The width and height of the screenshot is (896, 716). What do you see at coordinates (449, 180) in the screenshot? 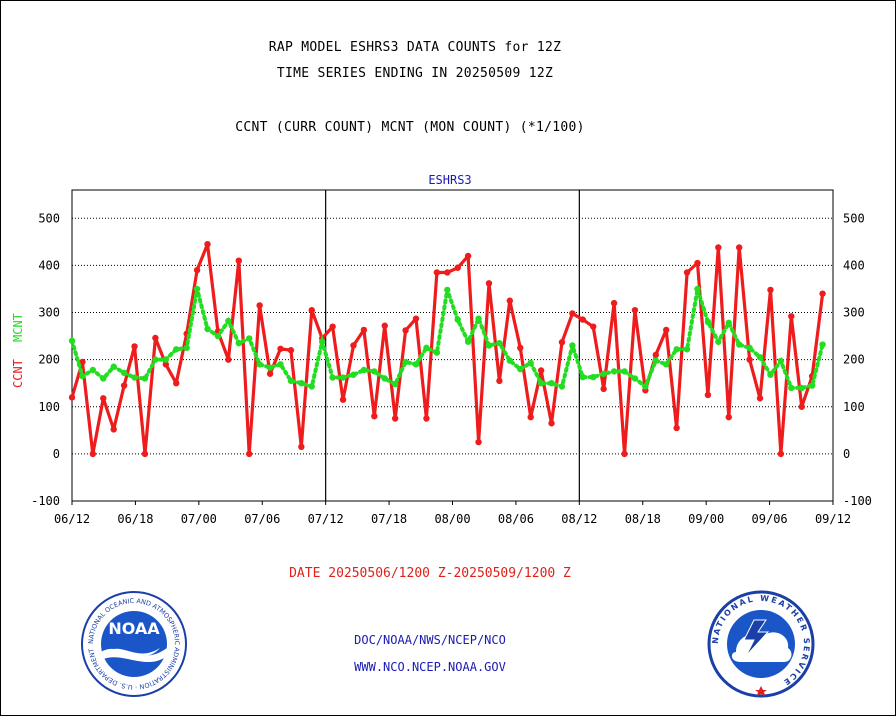
I see `panel-title: ESHRS3` at bounding box center [449, 180].